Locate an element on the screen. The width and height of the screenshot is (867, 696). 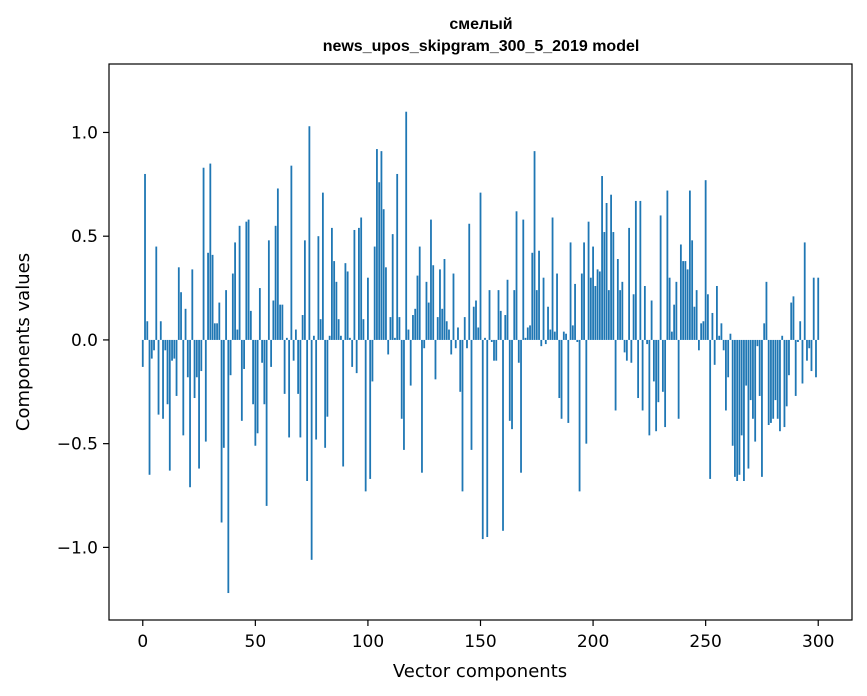
y-tick-label-1: −0.5 is located at coordinates (77, 445).